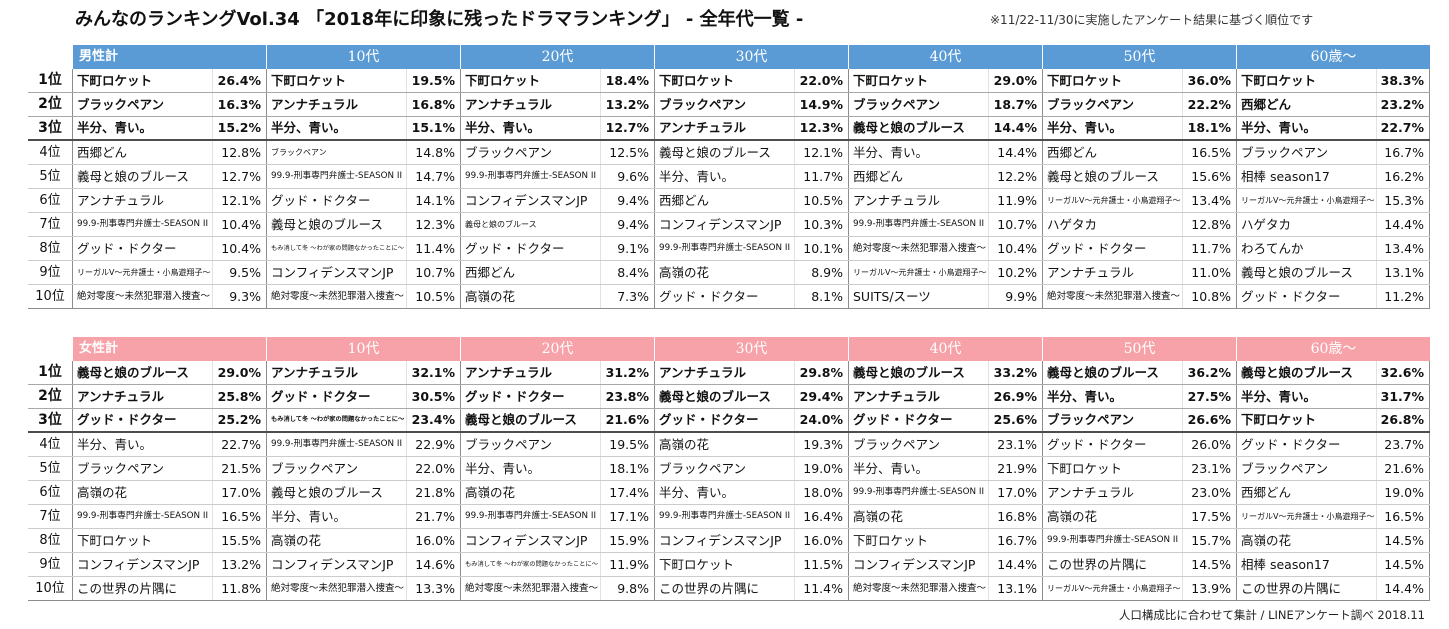 The image size is (1449, 629). What do you see at coordinates (169, 468) in the screenshot?
I see `ranking-cell: ブラックペアン 21.5%` at bounding box center [169, 468].